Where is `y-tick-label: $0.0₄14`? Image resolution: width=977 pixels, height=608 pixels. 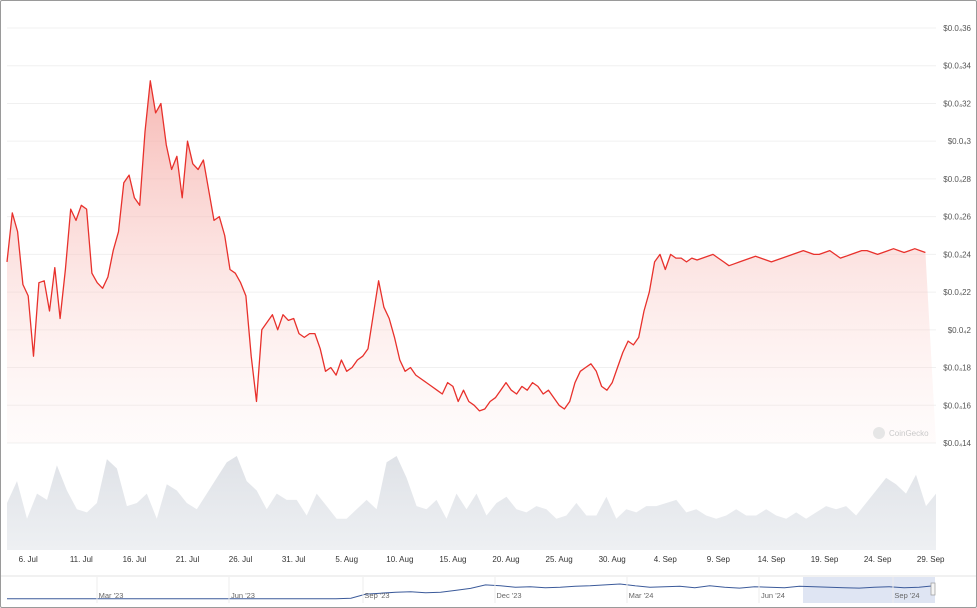
y-tick-label: $0.0₄14 is located at coordinates (957, 443).